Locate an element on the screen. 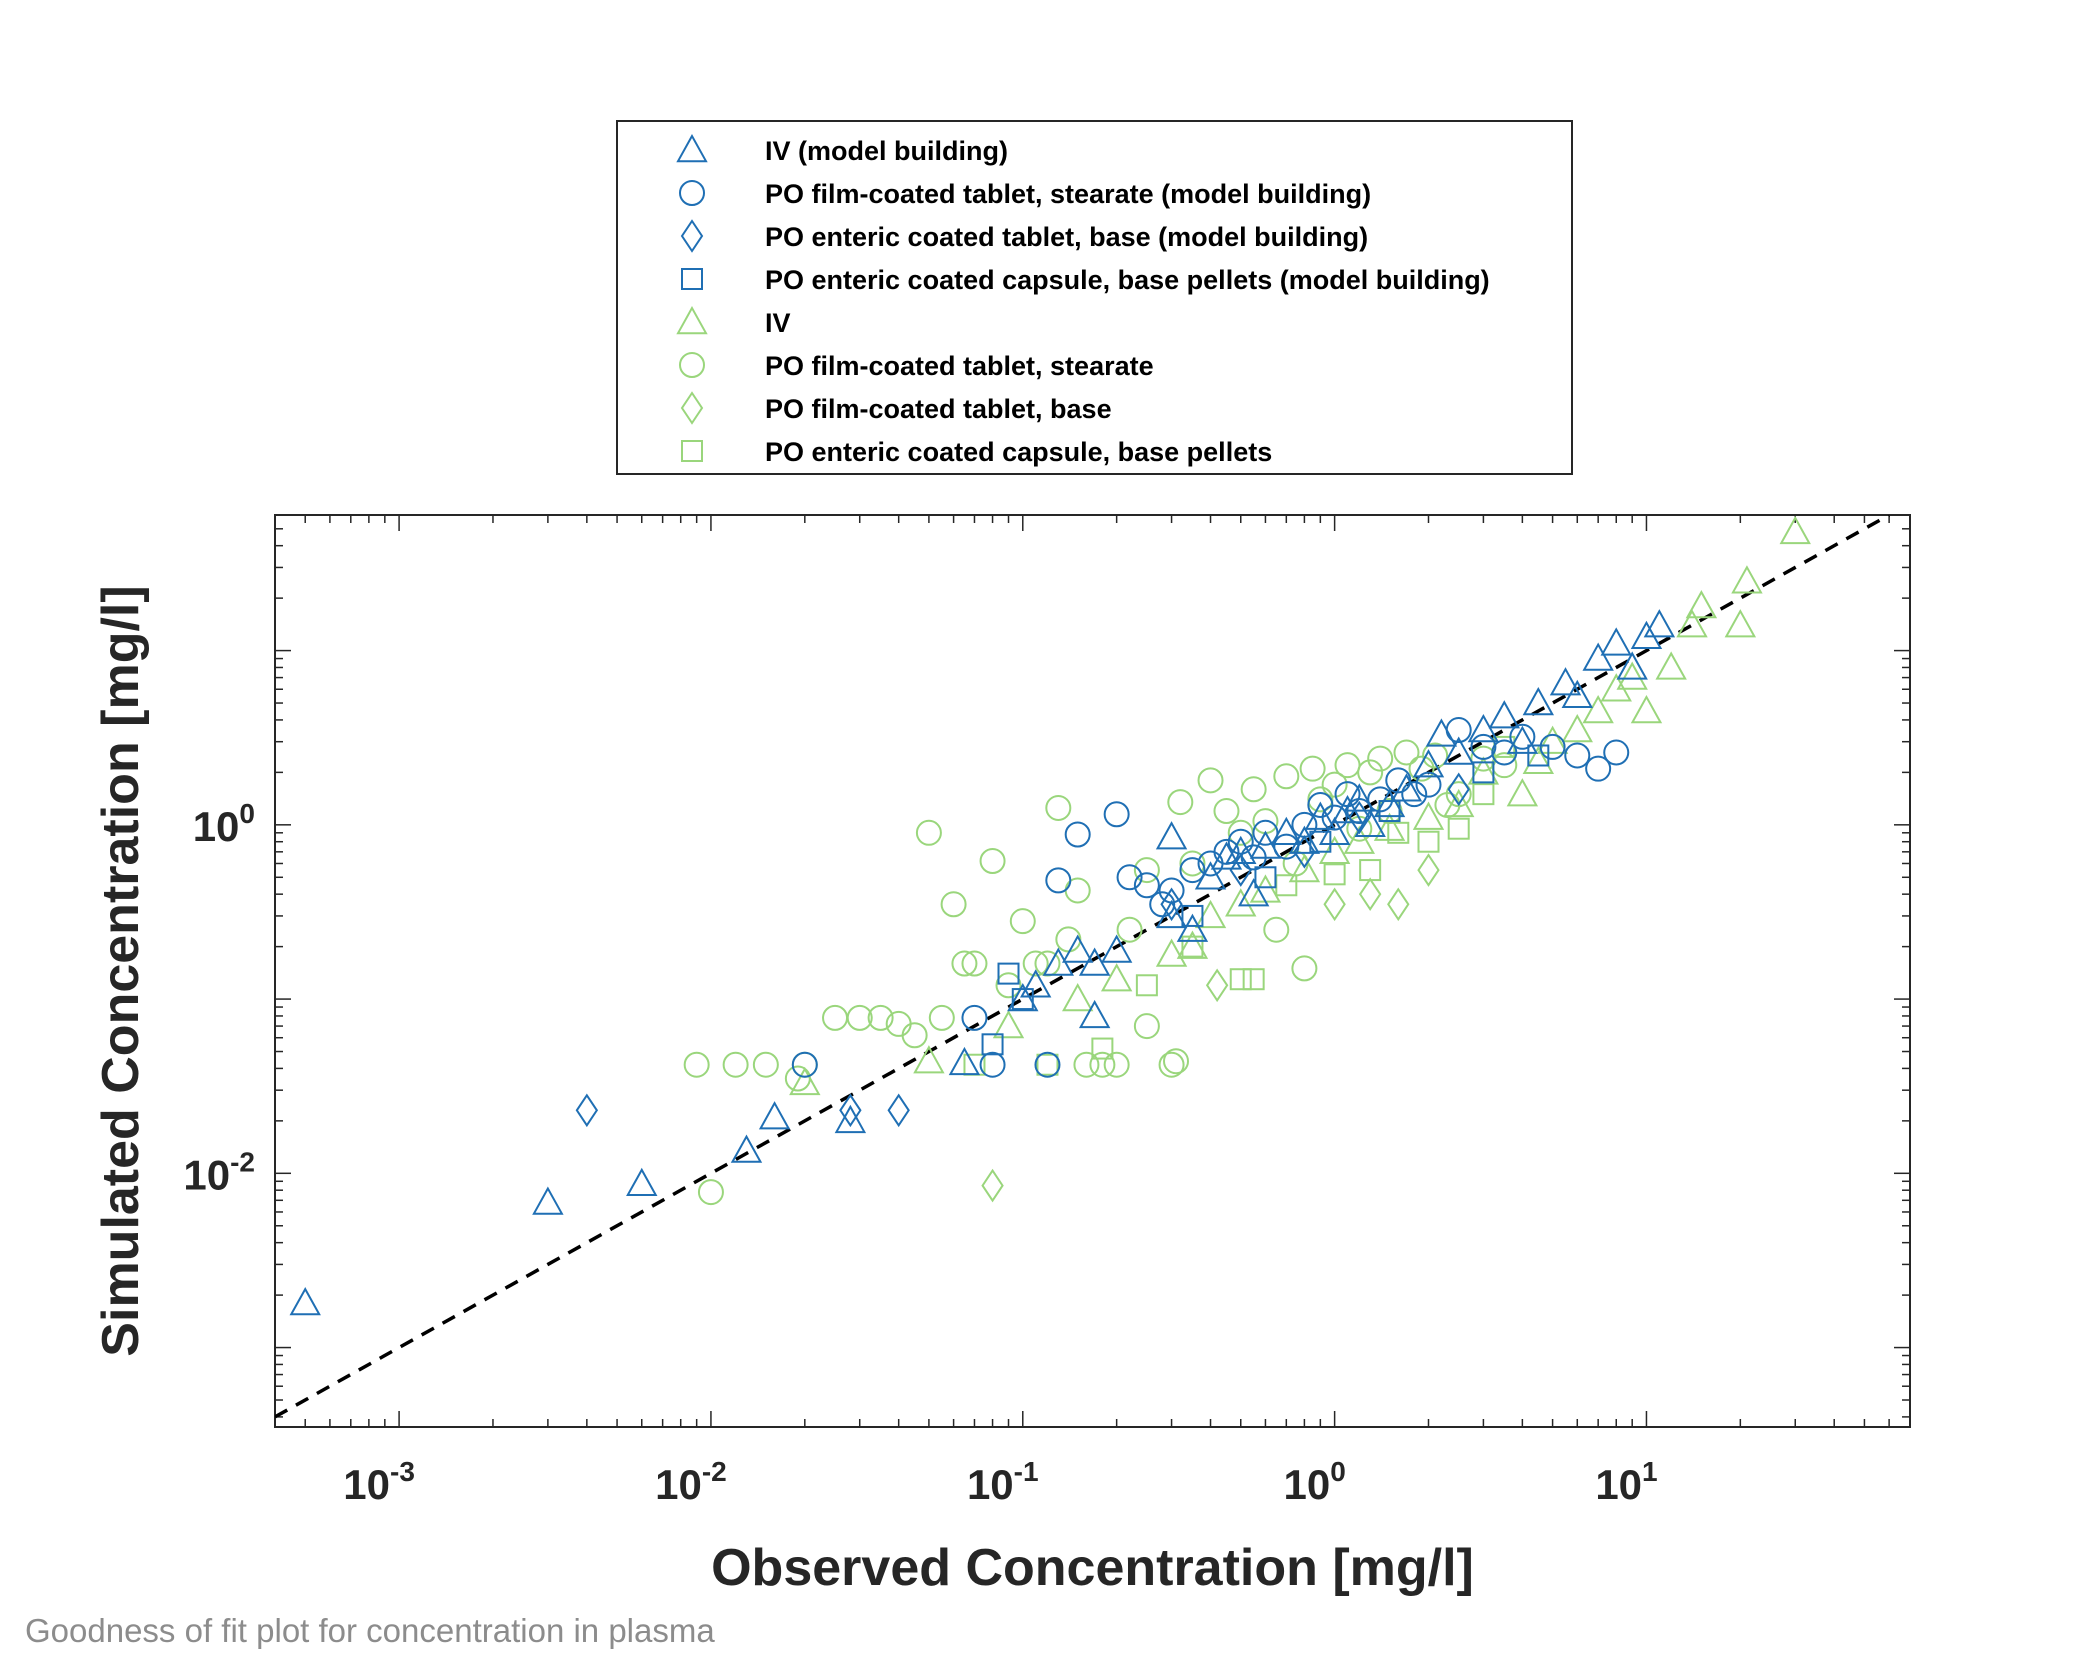 The height and width of the screenshot is (1667, 2083). legend-label: IV is located at coordinates (778, 323).